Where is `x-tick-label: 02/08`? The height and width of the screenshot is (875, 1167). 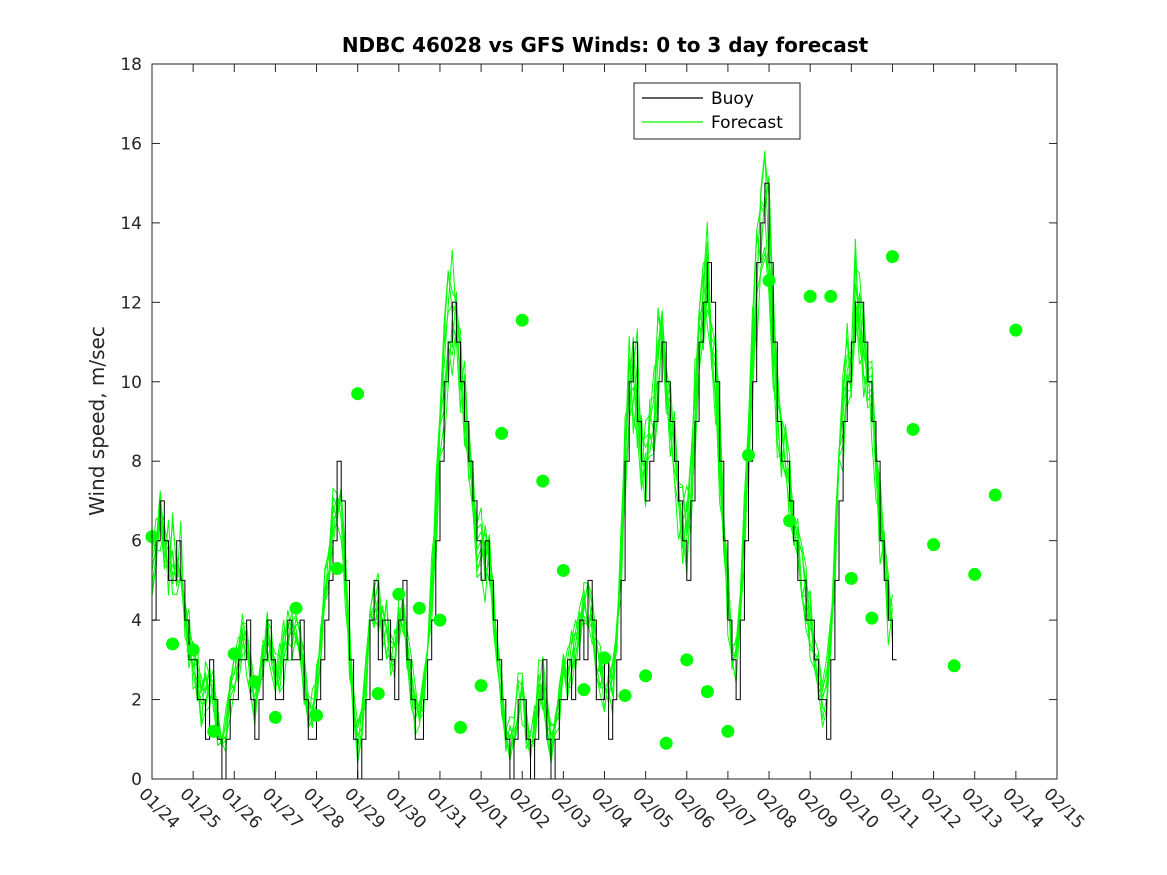
x-tick-label: 02/08 is located at coordinates (776, 808).